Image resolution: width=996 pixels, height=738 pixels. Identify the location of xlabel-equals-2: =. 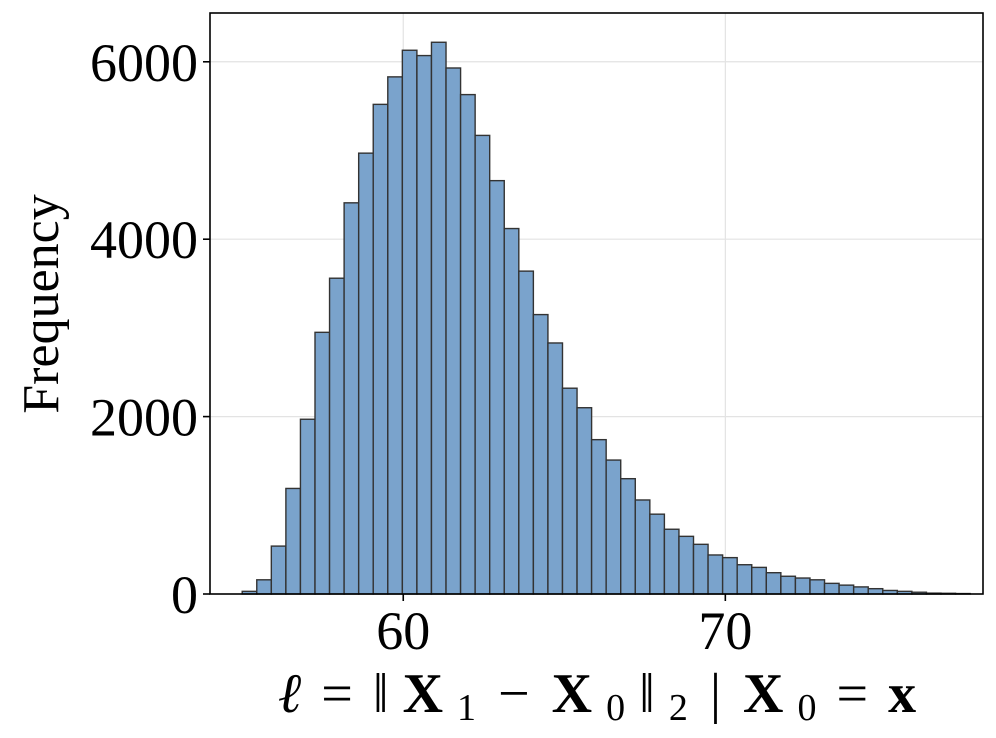
(852, 694).